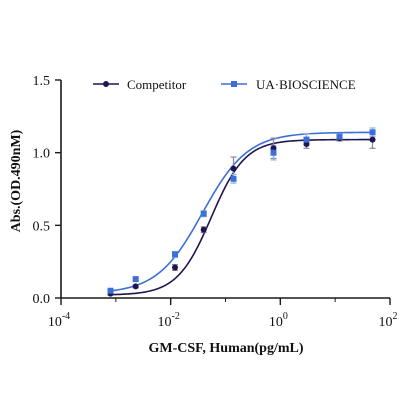  I want to click on y-tick-label: 0.5, so click(42, 226).